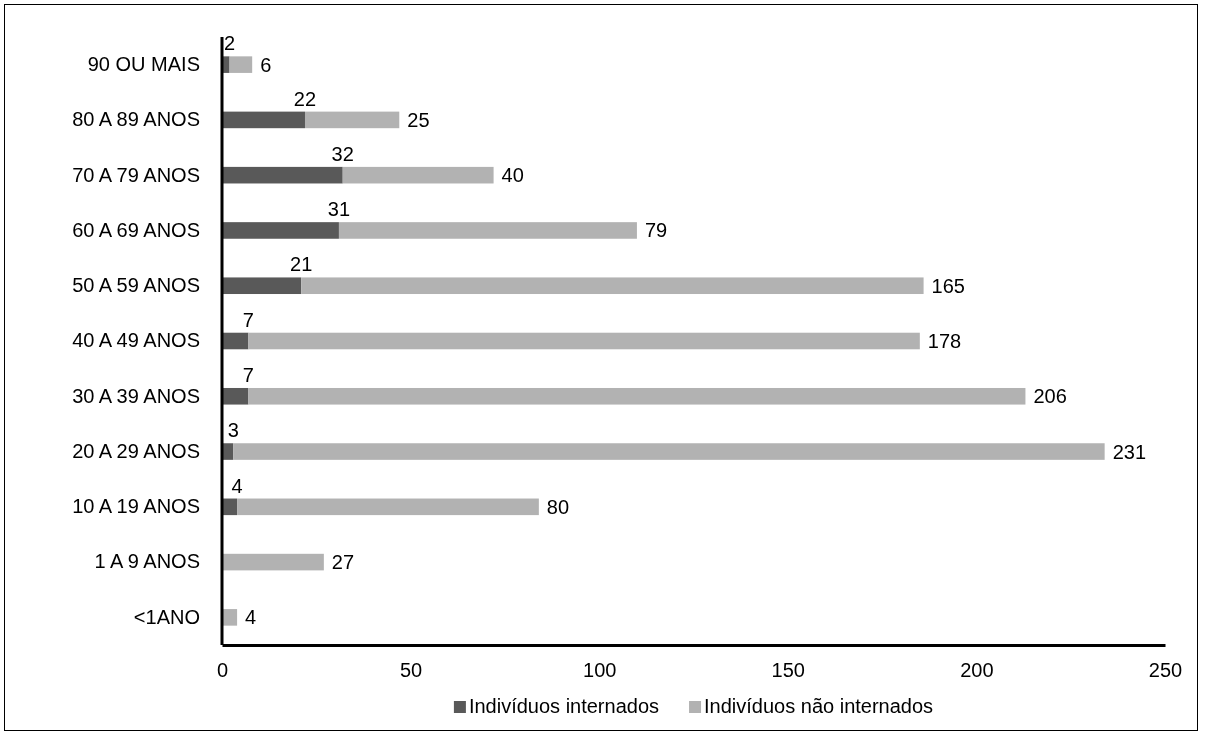  Describe the element at coordinates (136, 395) in the screenshot. I see `y-tick-label: 30 A 39 ANOS` at that location.